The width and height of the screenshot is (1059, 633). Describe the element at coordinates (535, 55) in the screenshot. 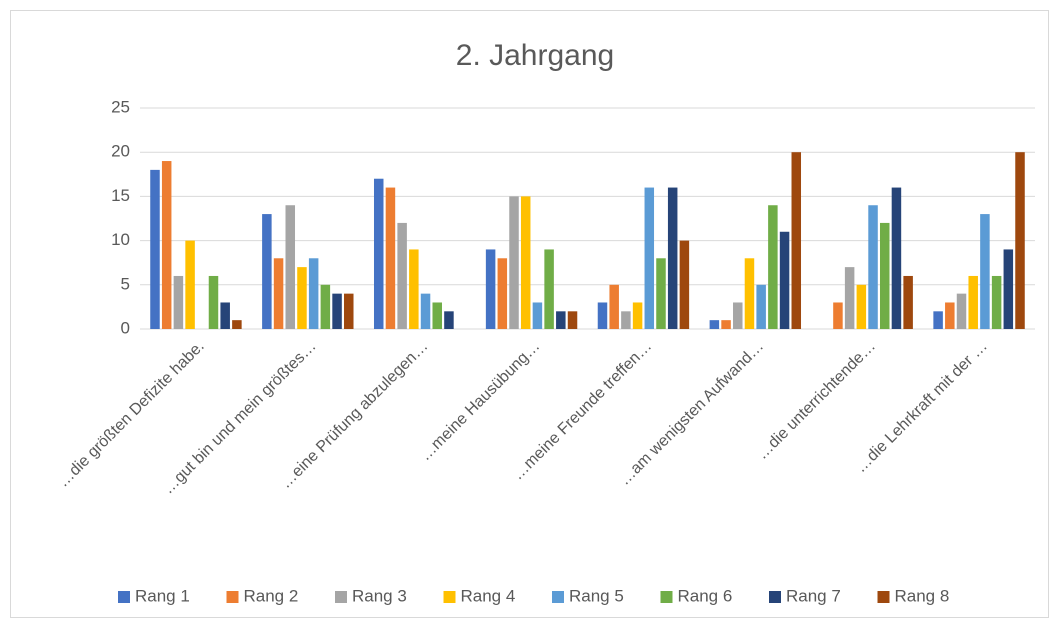

I see `chart-title: 2. Jahrgang` at that location.